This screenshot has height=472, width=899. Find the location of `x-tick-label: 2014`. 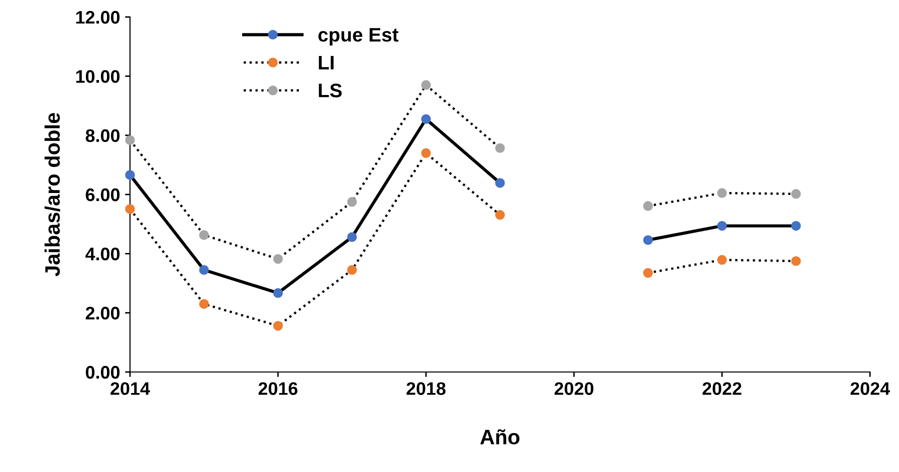

x-tick-label: 2014 is located at coordinates (130, 388).